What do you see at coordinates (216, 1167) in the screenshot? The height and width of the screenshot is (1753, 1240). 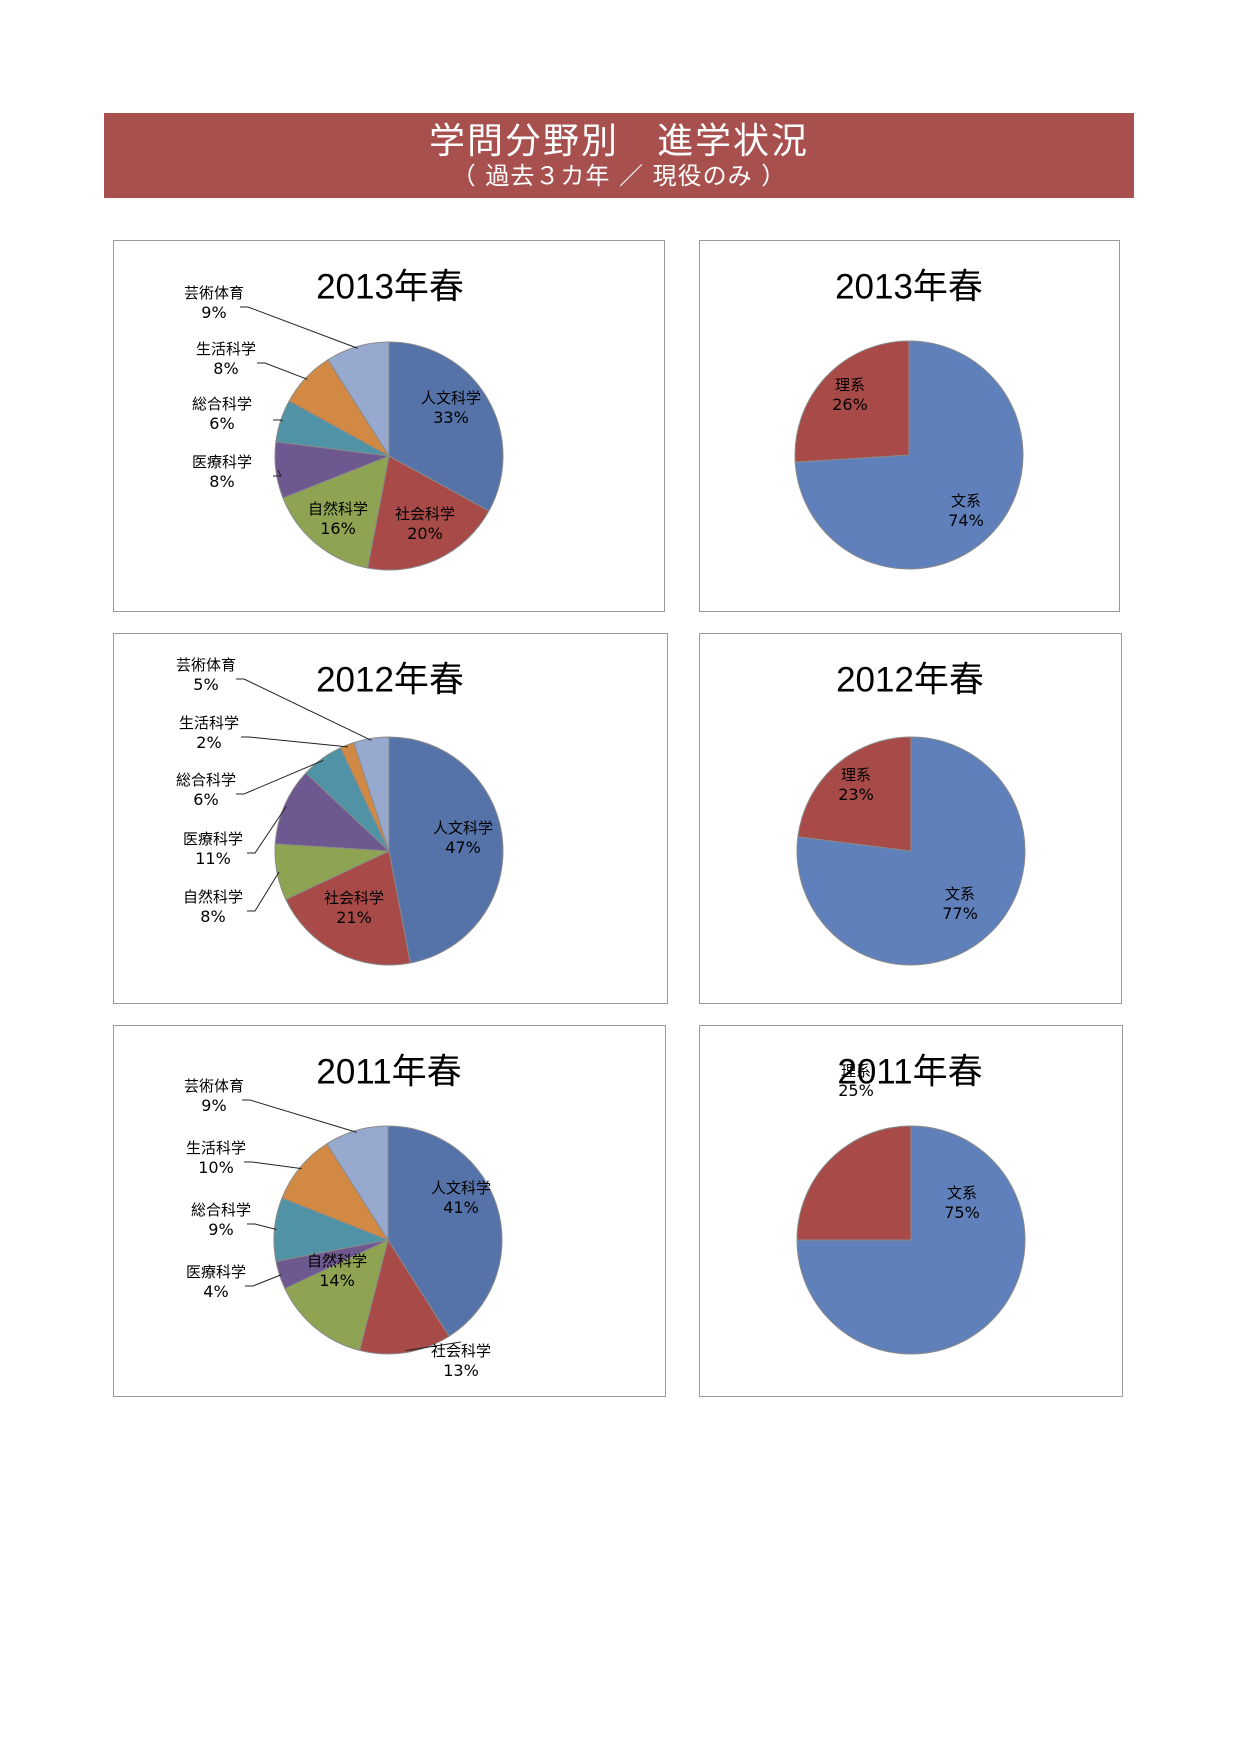 I see `percent-label: 10%` at bounding box center [216, 1167].